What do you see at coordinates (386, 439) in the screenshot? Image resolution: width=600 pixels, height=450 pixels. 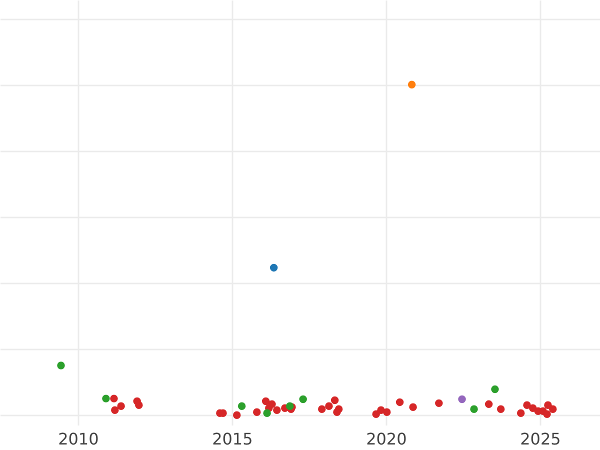 I see `x-tick-label: 2020` at bounding box center [386, 439].